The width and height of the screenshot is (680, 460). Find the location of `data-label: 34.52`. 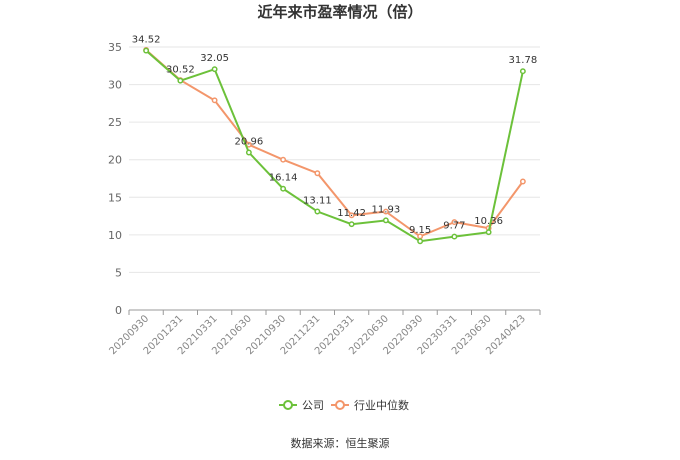

data-label: 34.52 is located at coordinates (146, 40).